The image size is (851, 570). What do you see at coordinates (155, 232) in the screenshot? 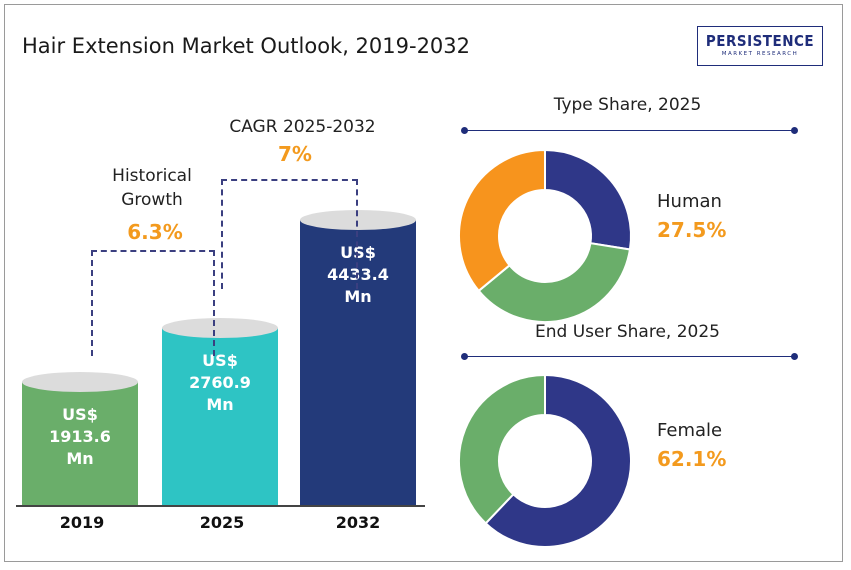
I see `historical-growth-value: 6.3%` at bounding box center [155, 232].